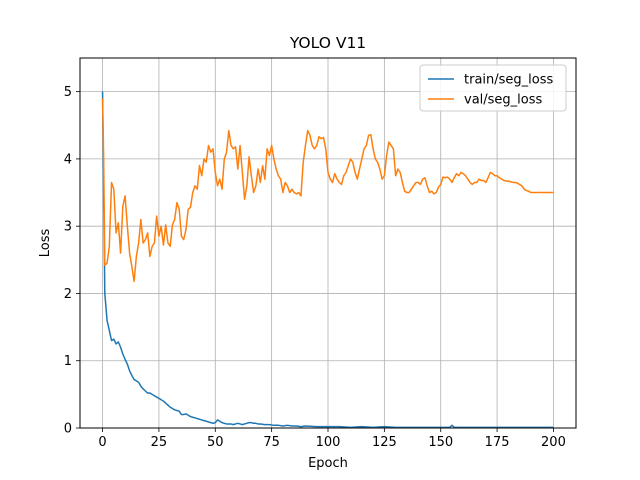 The image size is (640, 480). Describe the element at coordinates (68, 92) in the screenshot. I see `y-tick-label: 5` at that location.